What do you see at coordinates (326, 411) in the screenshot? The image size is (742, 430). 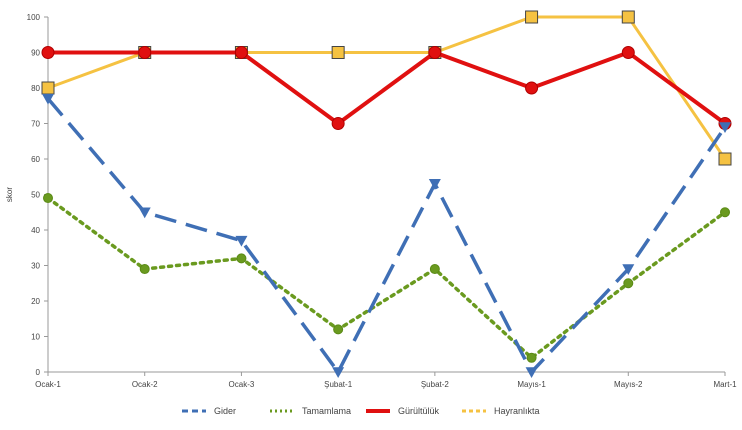 I see `legend-label: Tamamlama` at bounding box center [326, 411].